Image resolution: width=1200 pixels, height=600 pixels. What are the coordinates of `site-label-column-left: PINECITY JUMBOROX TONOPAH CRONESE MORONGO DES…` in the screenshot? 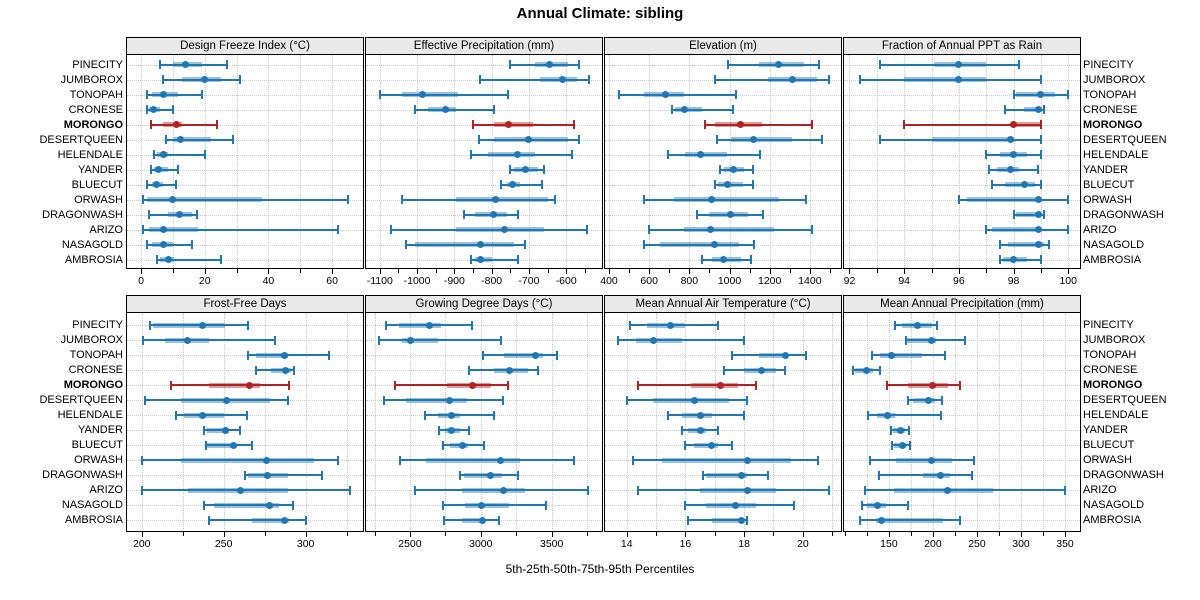 It's located at (61, 422).